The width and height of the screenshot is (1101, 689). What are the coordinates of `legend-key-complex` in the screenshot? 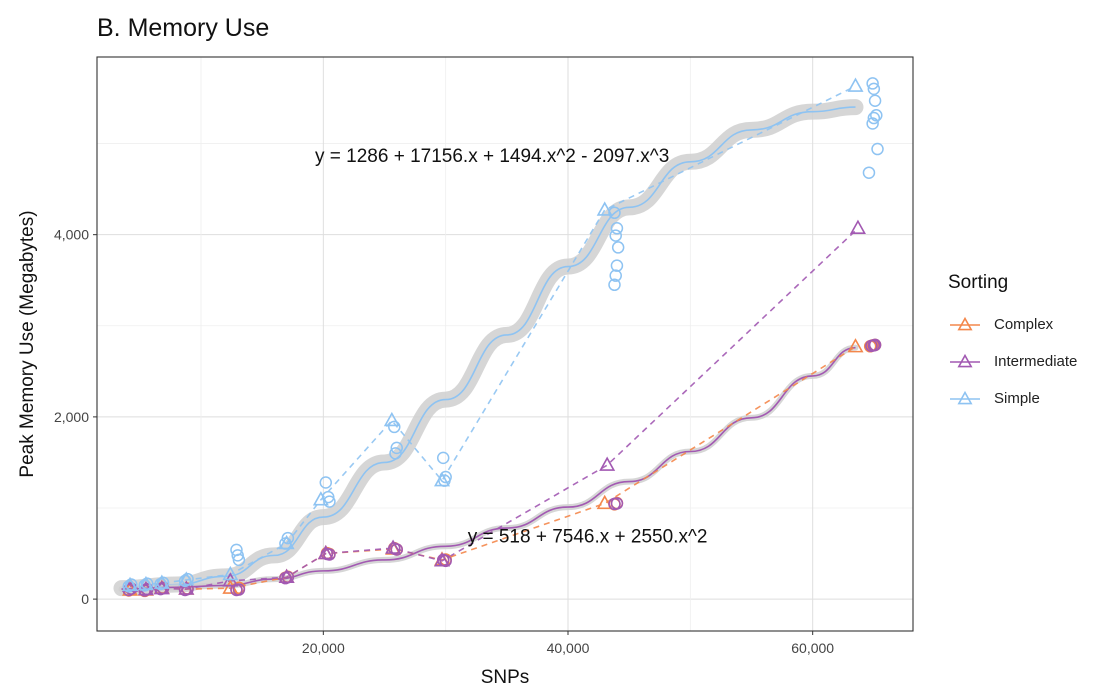 It's located at (965, 323).